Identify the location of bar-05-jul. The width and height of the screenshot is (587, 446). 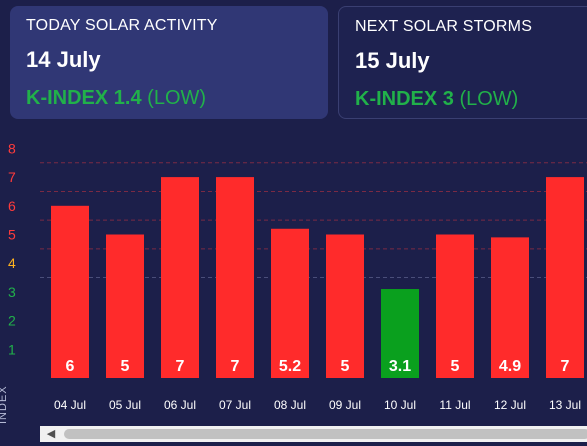
(125, 306).